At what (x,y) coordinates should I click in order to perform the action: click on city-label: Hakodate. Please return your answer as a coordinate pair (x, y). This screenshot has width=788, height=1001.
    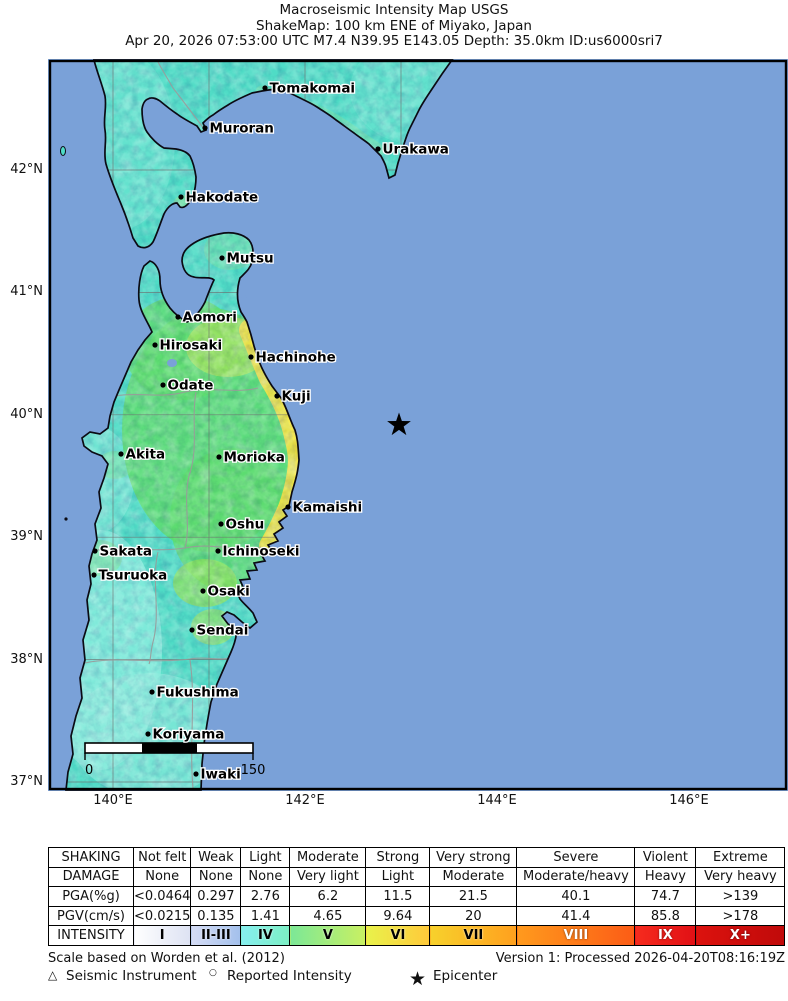
    Looking at the image, I should click on (222, 198).